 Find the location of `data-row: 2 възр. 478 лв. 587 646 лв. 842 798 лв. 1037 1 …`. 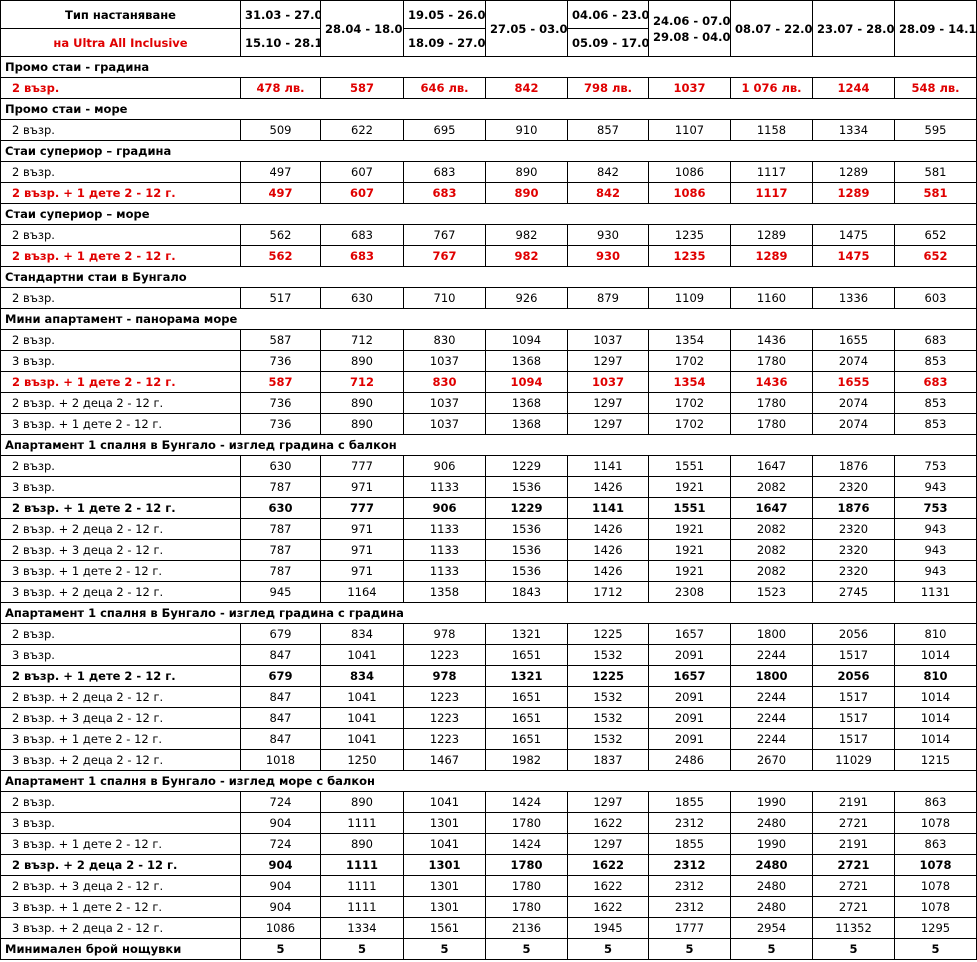

data-row: 2 възр. 478 лв. 587 646 лв. 842 798 лв. 1037 1 … is located at coordinates (488, 88).